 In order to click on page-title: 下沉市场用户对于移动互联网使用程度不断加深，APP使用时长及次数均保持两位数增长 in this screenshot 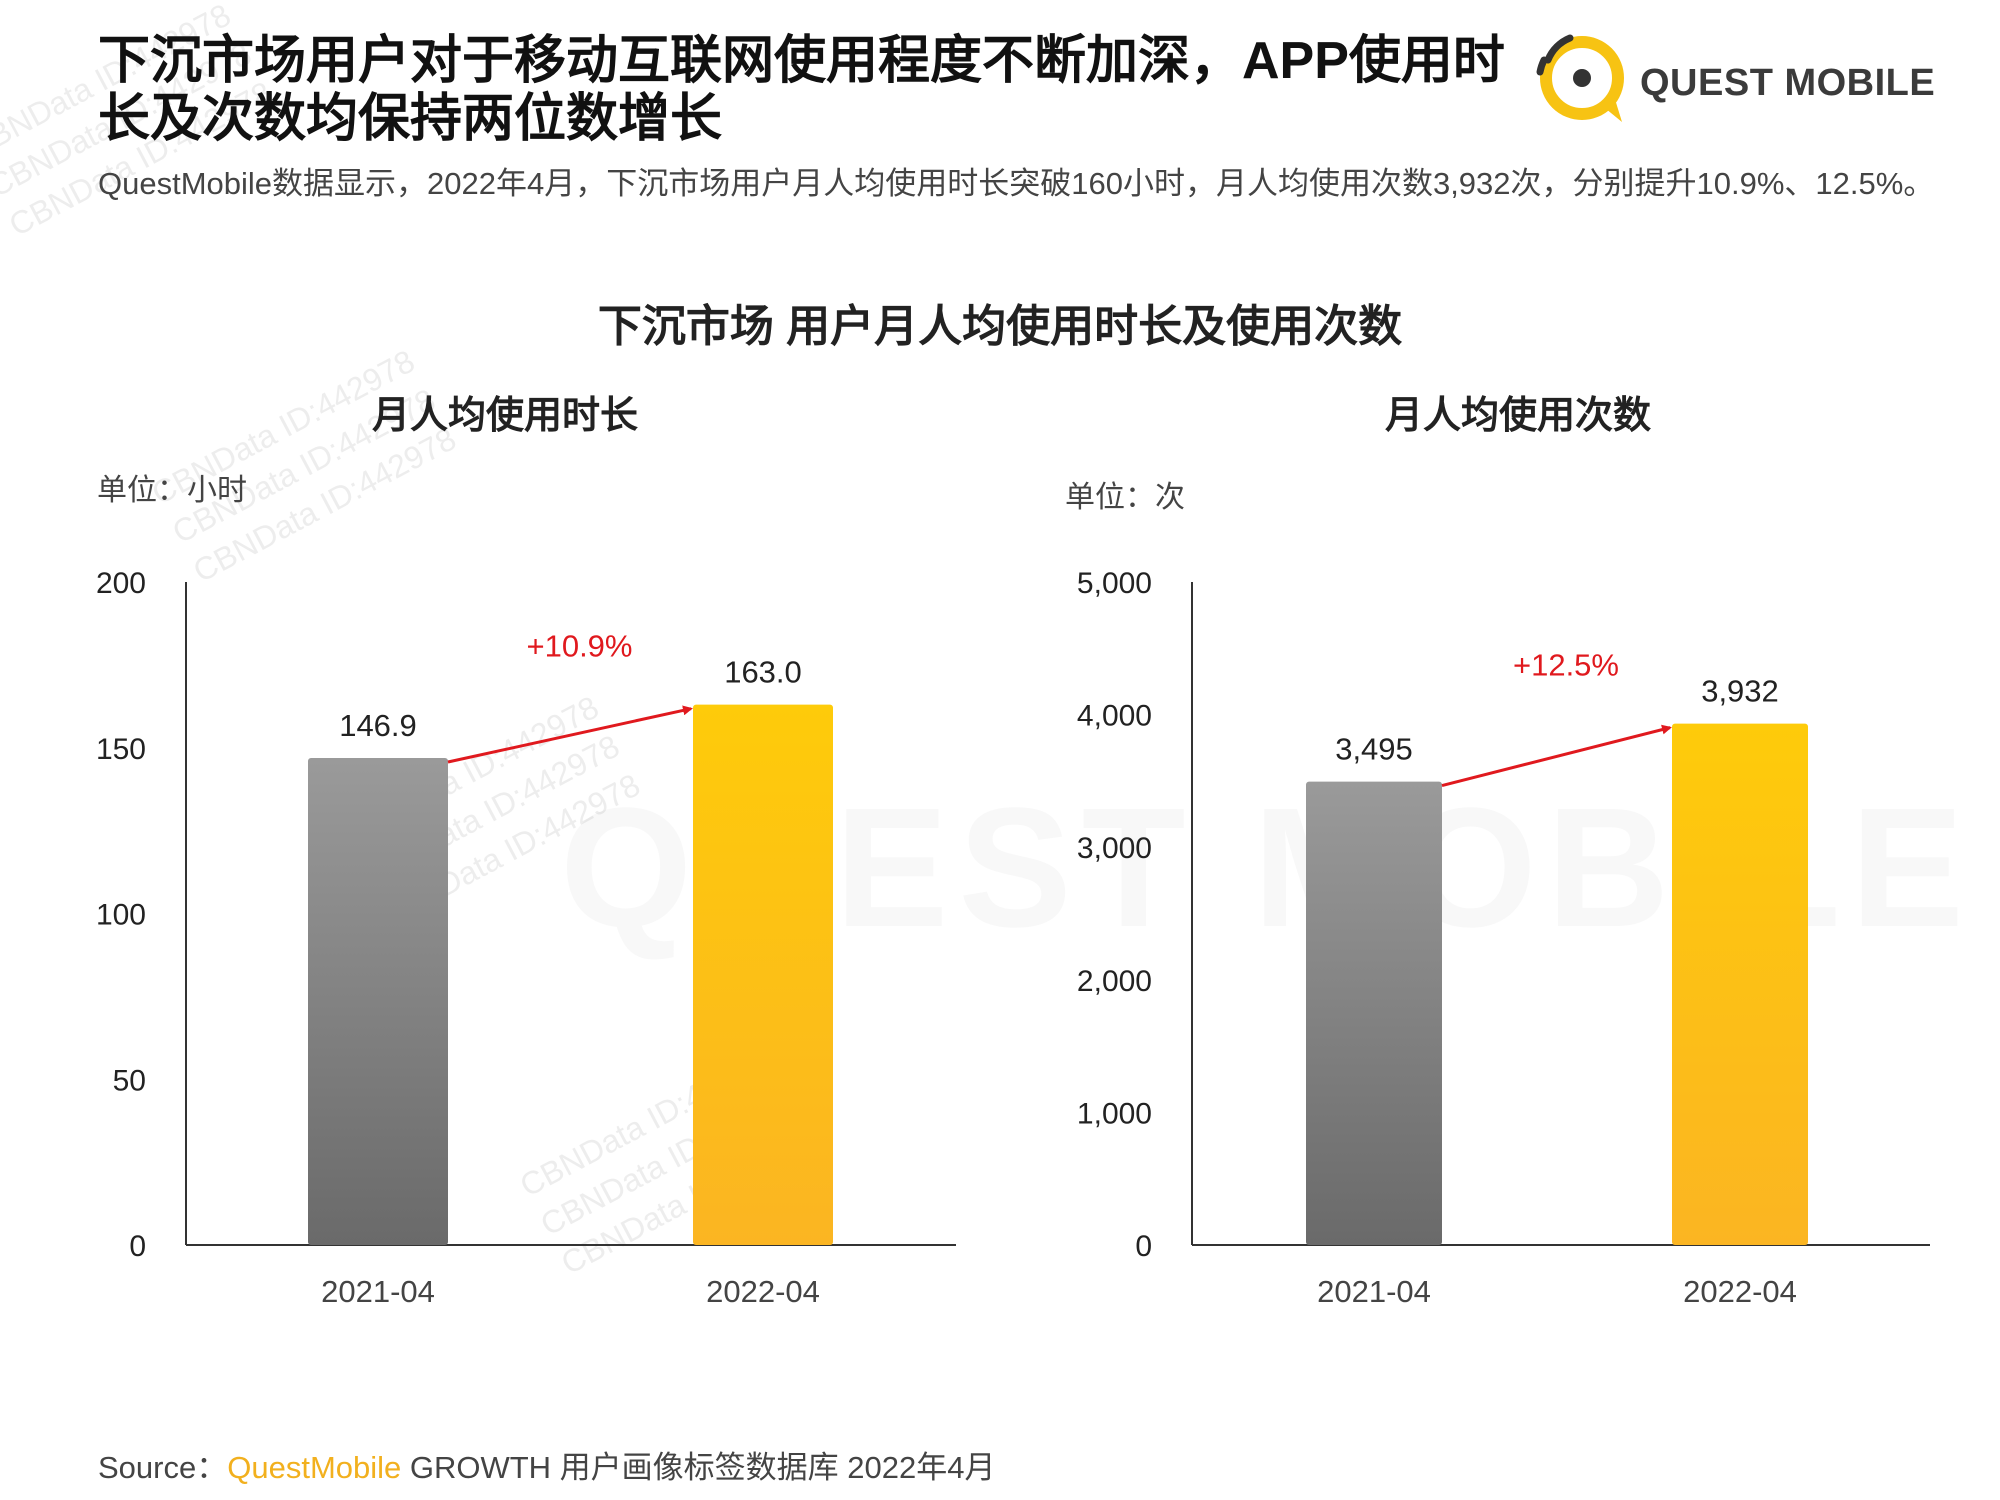, I will do `click(801, 90)`.